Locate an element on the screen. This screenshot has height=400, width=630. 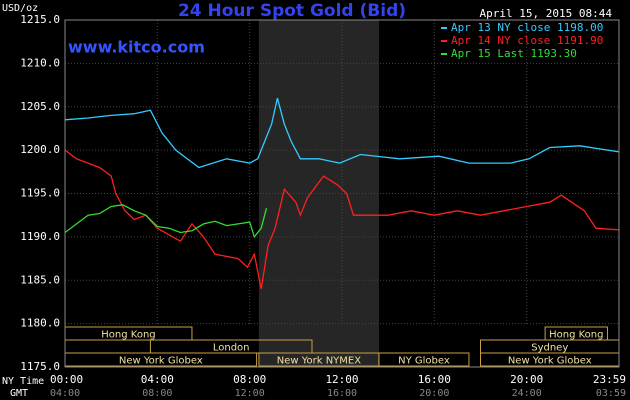
y-axis-label: USD/oz is located at coordinates (20, 8).